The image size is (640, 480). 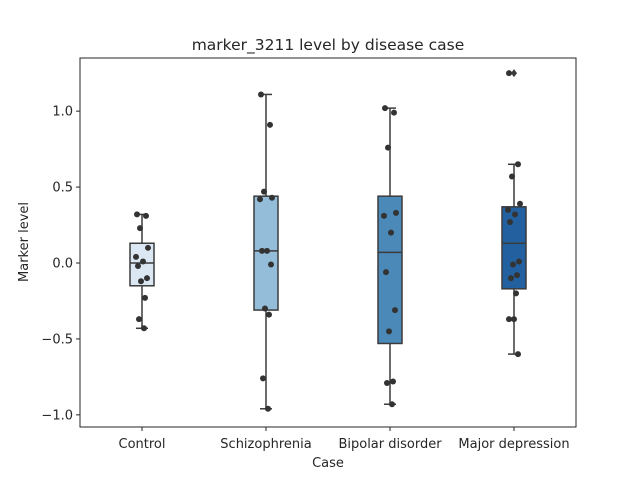 I want to click on box-bipolar-disorder, so click(x=390, y=270).